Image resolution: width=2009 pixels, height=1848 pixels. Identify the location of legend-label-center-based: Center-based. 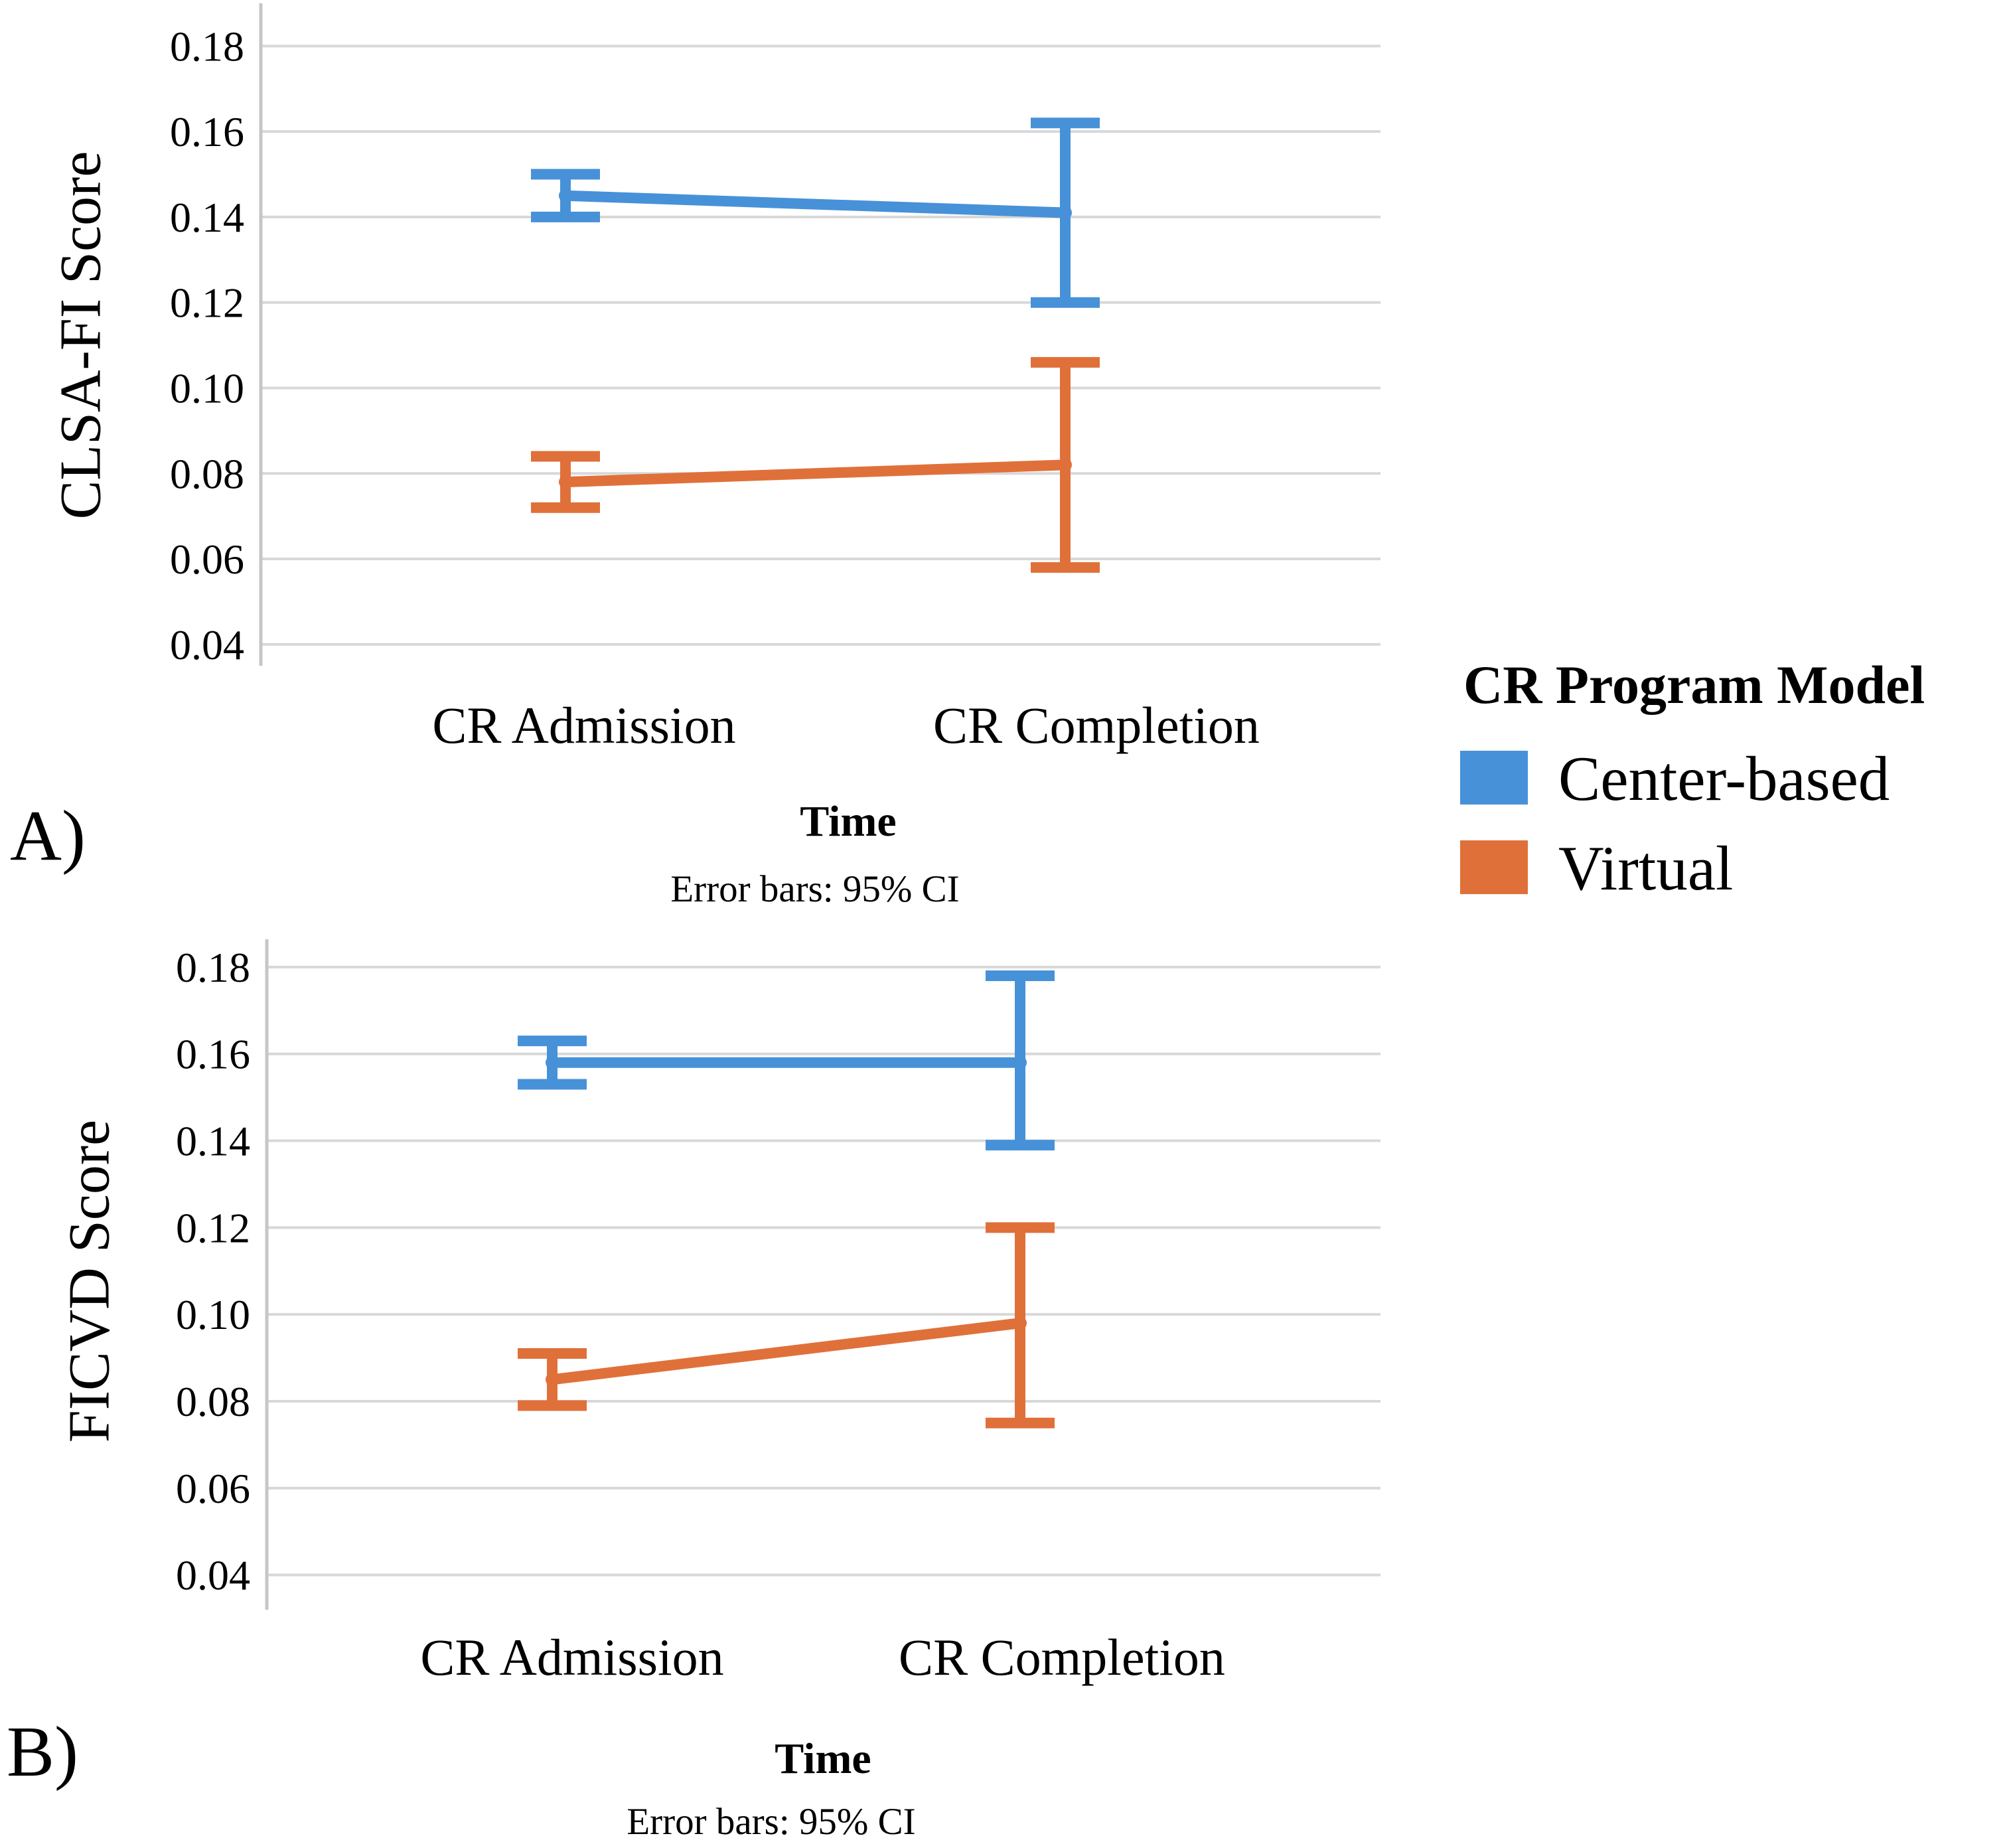
(1724, 778).